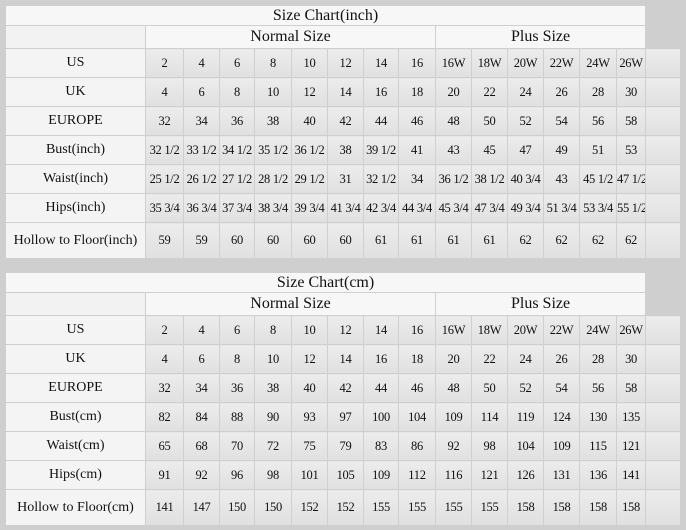 The width and height of the screenshot is (686, 530). Describe the element at coordinates (489, 359) in the screenshot. I see `table-cell: 22` at that location.